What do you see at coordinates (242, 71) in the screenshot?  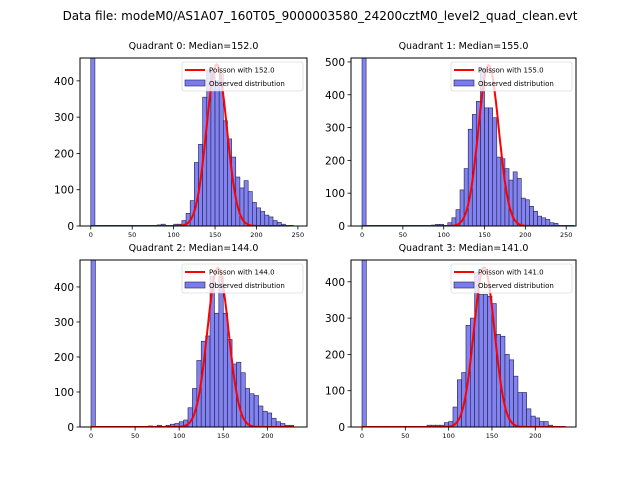 I see `legend-poisson-label: Poisson with 152.0` at bounding box center [242, 71].